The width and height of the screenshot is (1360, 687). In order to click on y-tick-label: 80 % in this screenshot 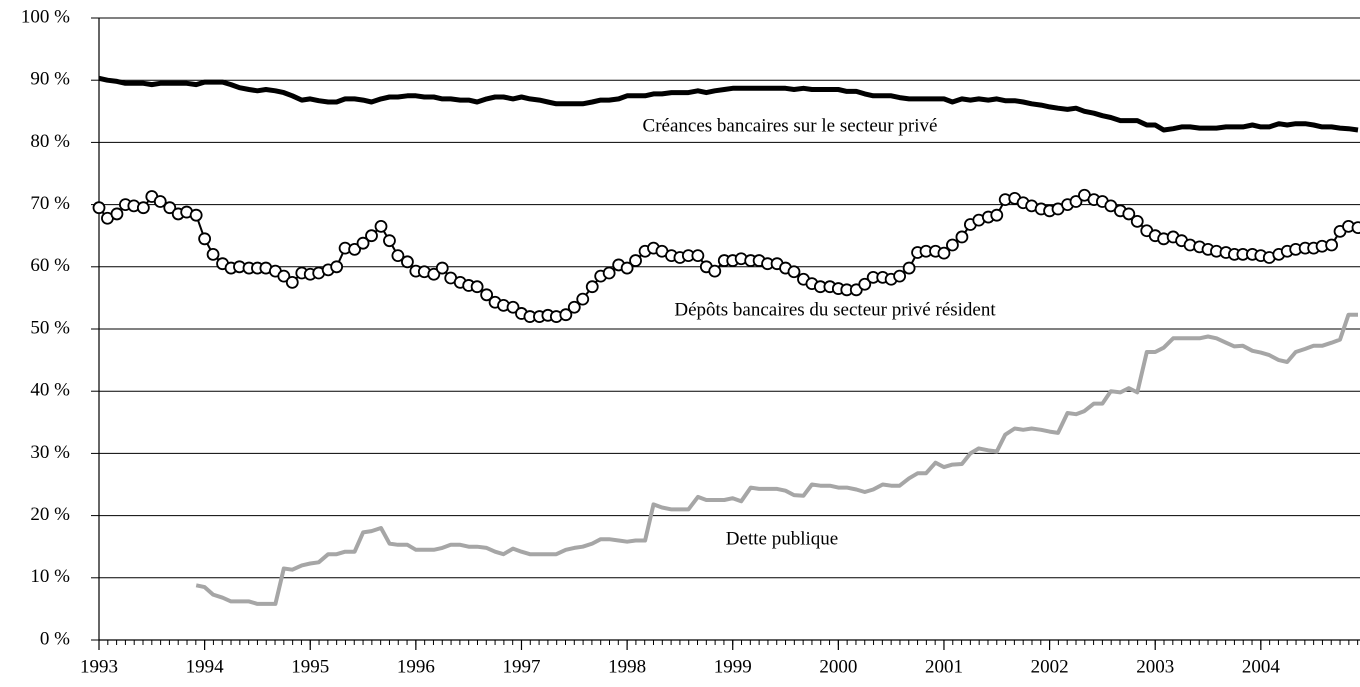, I will do `click(50, 141)`.